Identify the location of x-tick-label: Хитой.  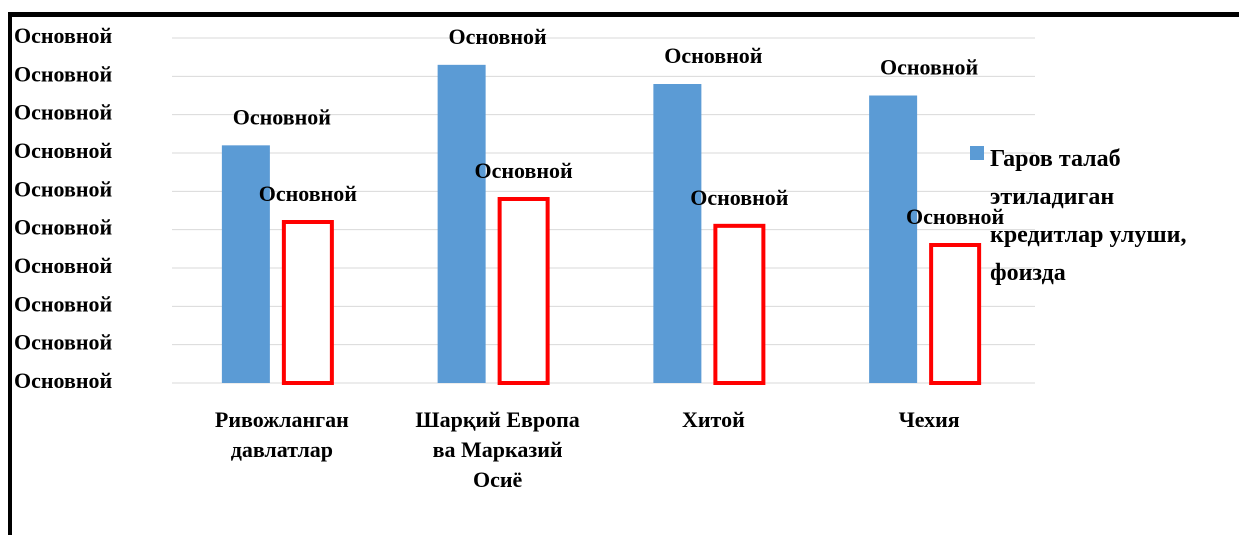
(713, 419).